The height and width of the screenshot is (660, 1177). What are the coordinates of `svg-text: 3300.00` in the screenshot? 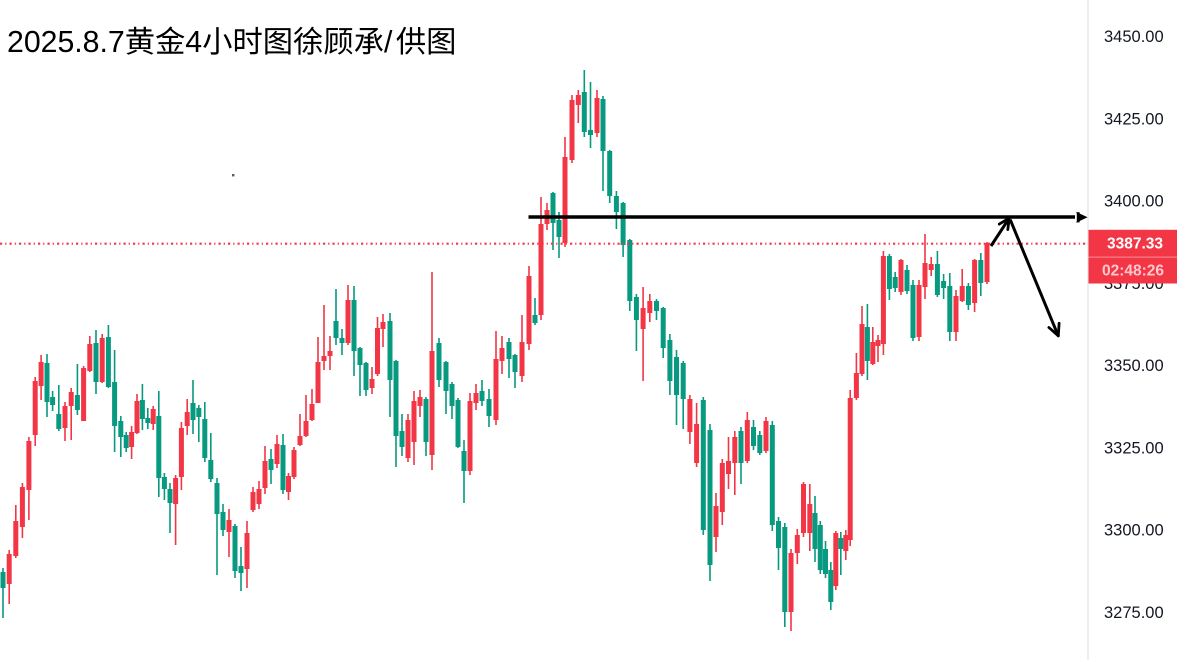 It's located at (1134, 531).